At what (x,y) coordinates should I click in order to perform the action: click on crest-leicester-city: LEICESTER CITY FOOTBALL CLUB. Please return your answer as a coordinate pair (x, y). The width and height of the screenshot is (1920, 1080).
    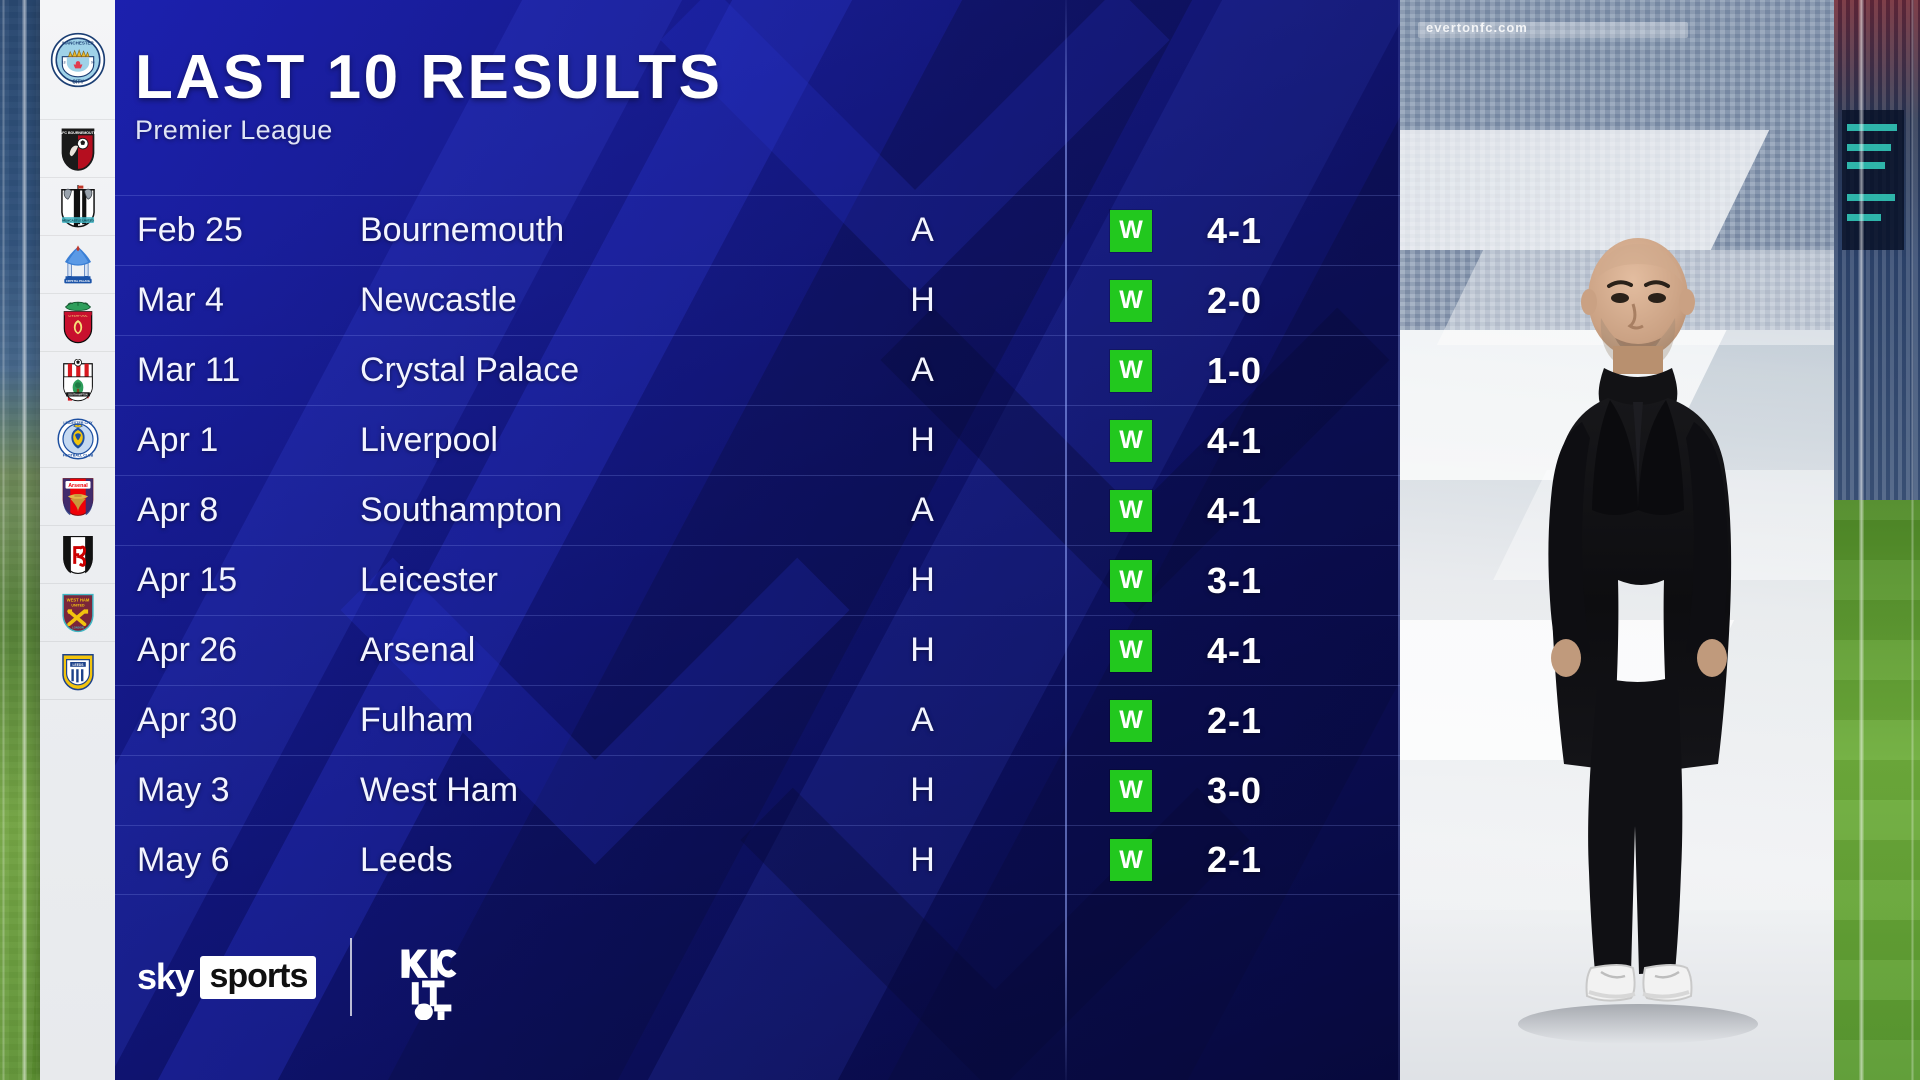
    Looking at the image, I should click on (77, 439).